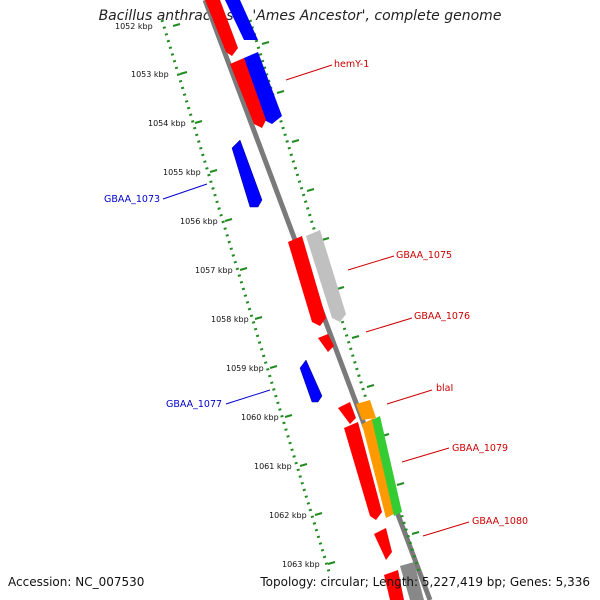 The image size is (600, 600). I want to click on gene-arrow-hemy-blue, so click(263, 88).